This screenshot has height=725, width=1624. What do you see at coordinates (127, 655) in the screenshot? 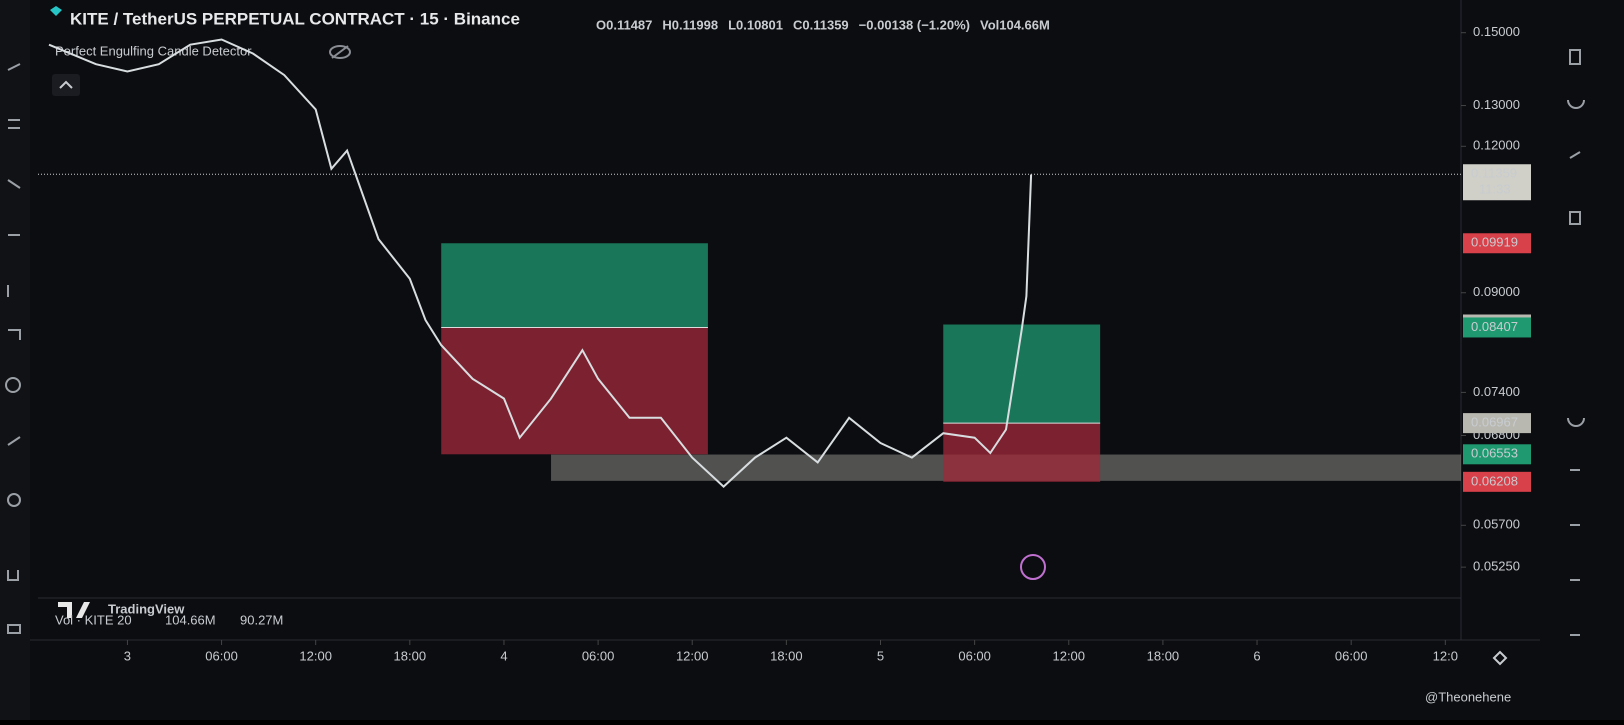
I see `x-tick-label: 3` at bounding box center [127, 655].